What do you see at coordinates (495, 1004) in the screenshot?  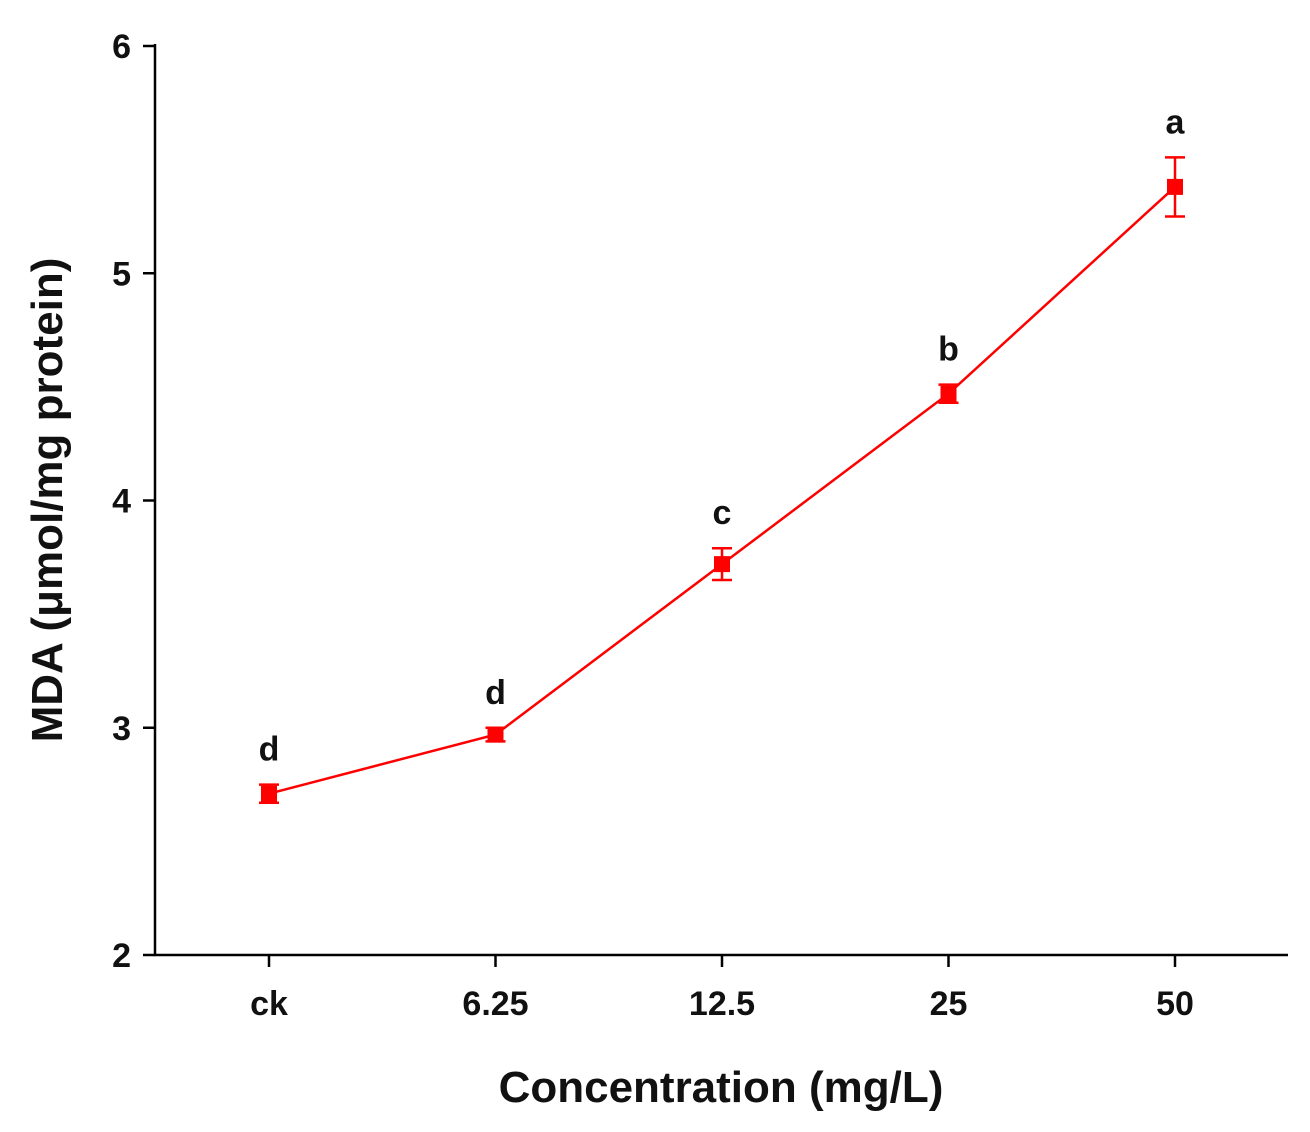 I see `x-tick-label: 6.25` at bounding box center [495, 1004].